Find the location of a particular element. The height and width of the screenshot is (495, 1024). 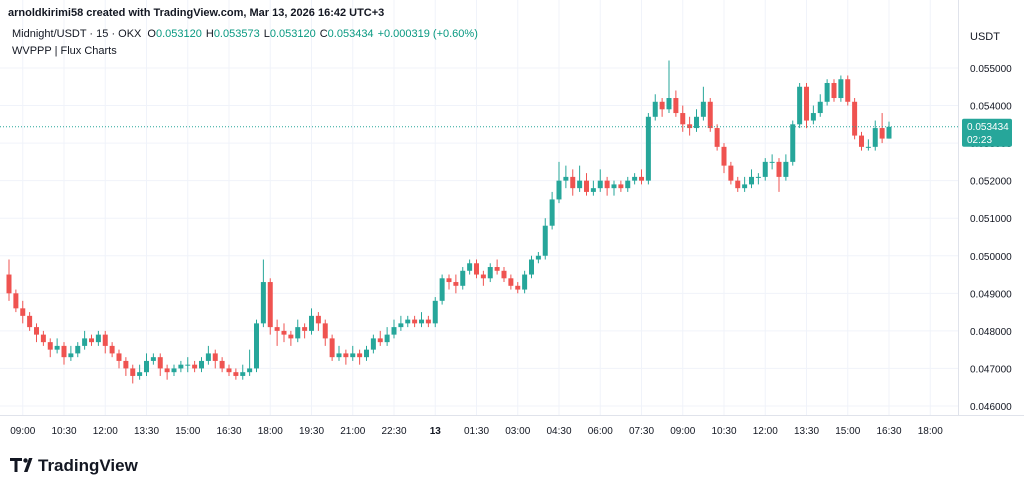

x-tick-label: 04:30 is located at coordinates (558, 431).